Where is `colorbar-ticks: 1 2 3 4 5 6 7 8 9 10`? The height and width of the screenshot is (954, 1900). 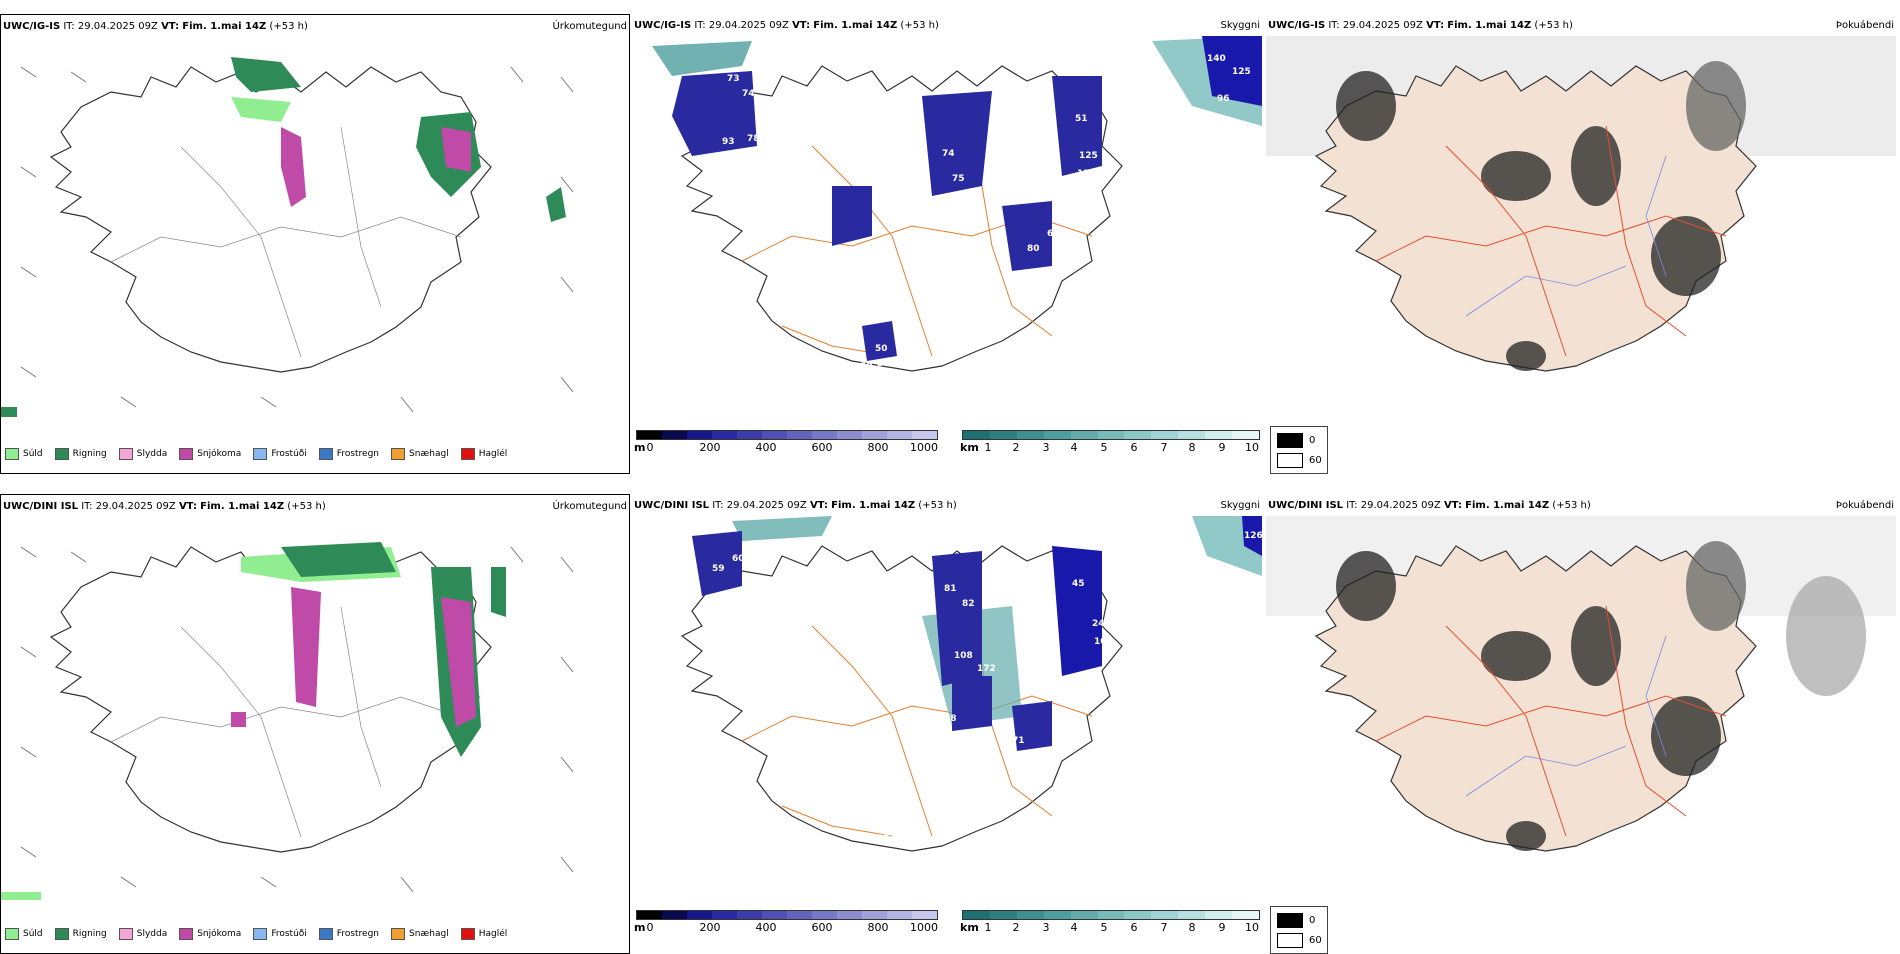
colorbar-ticks: 1 2 3 4 5 6 7 8 9 10 is located at coordinates (1112, 448).